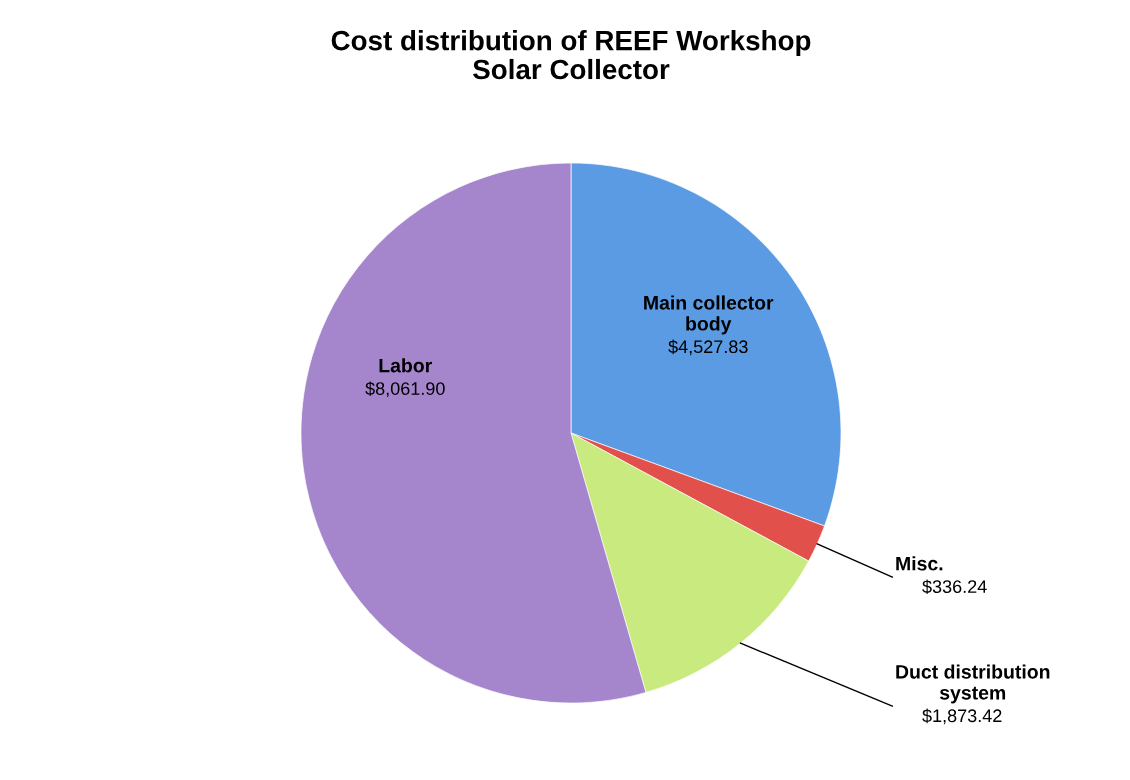  What do you see at coordinates (708, 347) in the screenshot?
I see `data-label: $4,527.83` at bounding box center [708, 347].